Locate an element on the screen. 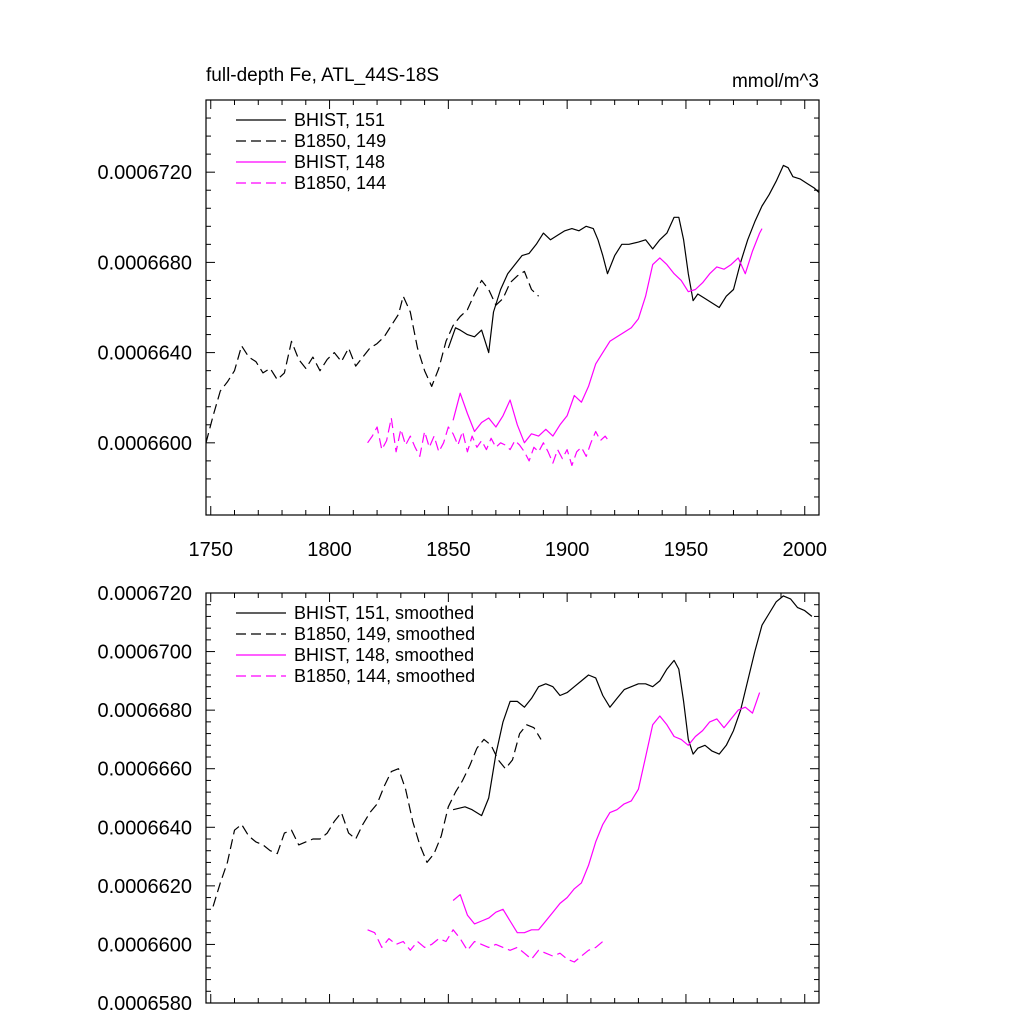 This screenshot has height=1024, width=1024. units-label: mmol/m^3 is located at coordinates (775, 81).